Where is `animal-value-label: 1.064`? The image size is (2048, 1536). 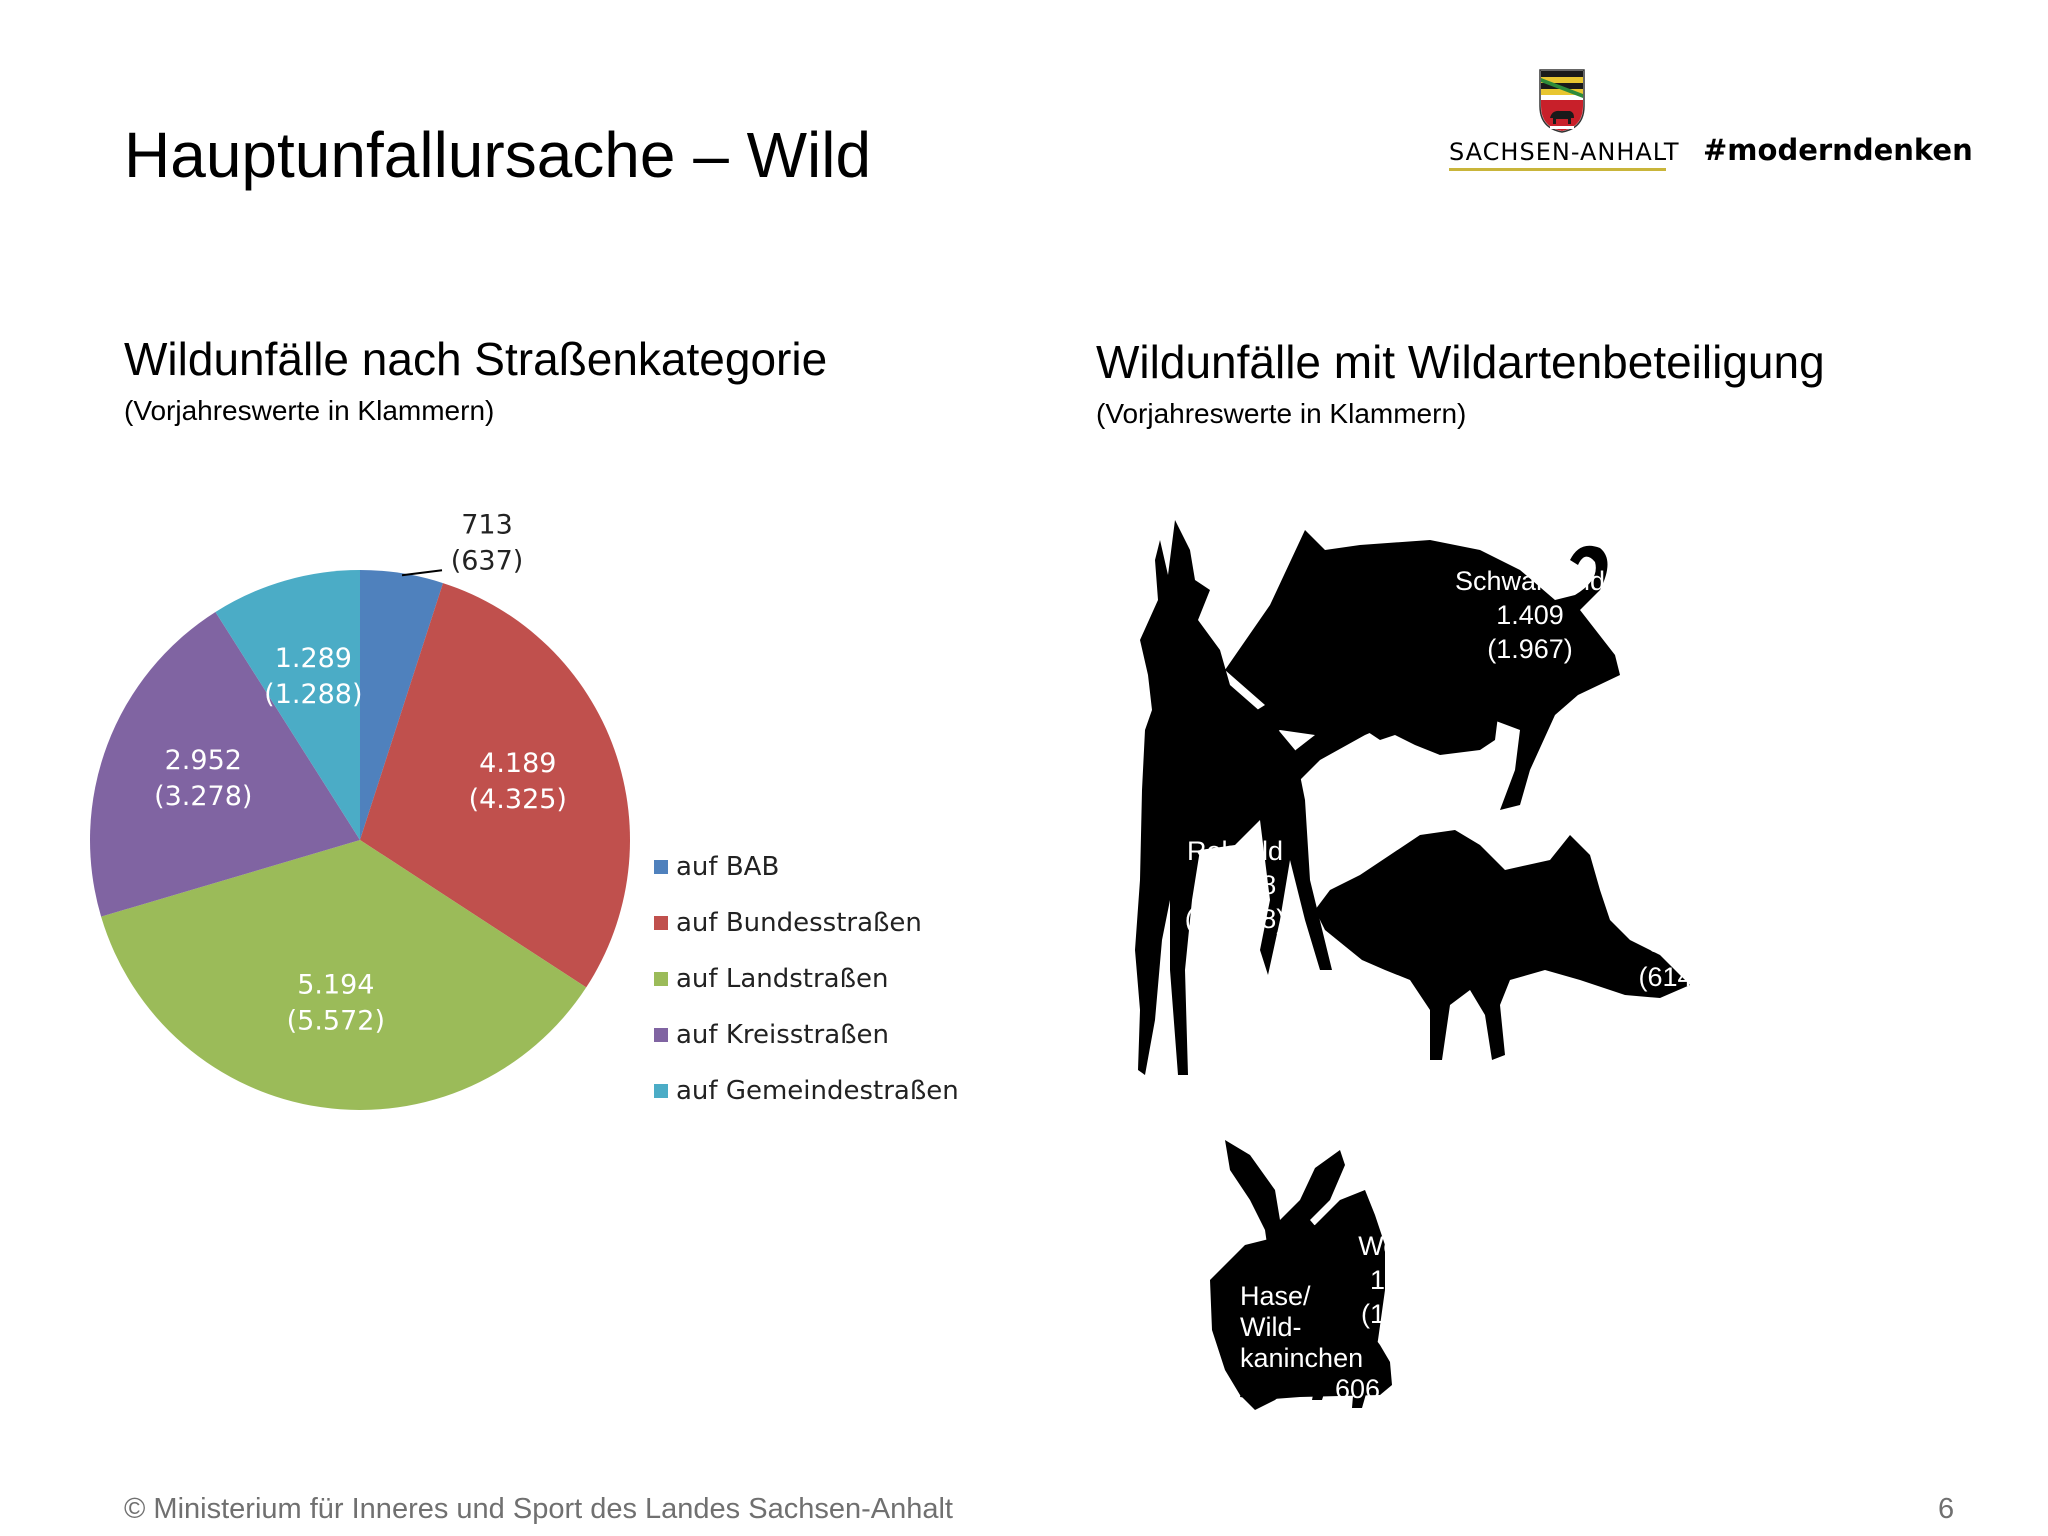 animal-value-label: 1.064 is located at coordinates (1900, 734).